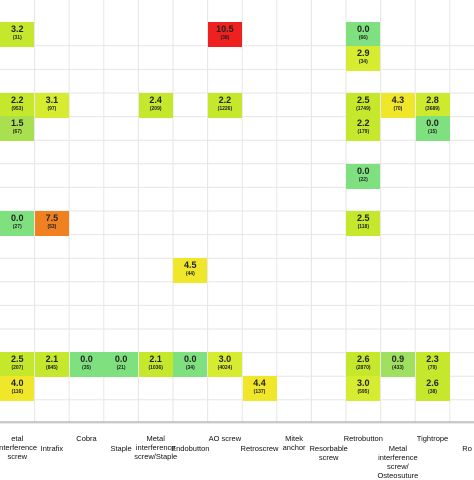 The height and width of the screenshot is (480, 474). I want to click on heatmap-cell: 0.0 (22), so click(363, 176).